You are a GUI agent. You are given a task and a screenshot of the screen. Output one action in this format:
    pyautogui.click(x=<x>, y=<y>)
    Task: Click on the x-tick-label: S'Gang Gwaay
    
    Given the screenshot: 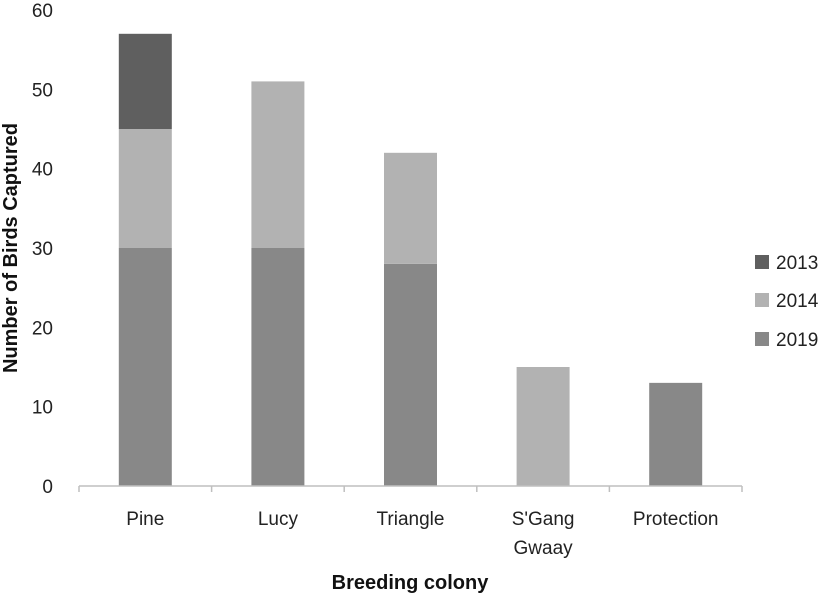 What is the action you would take?
    pyautogui.click(x=543, y=534)
    